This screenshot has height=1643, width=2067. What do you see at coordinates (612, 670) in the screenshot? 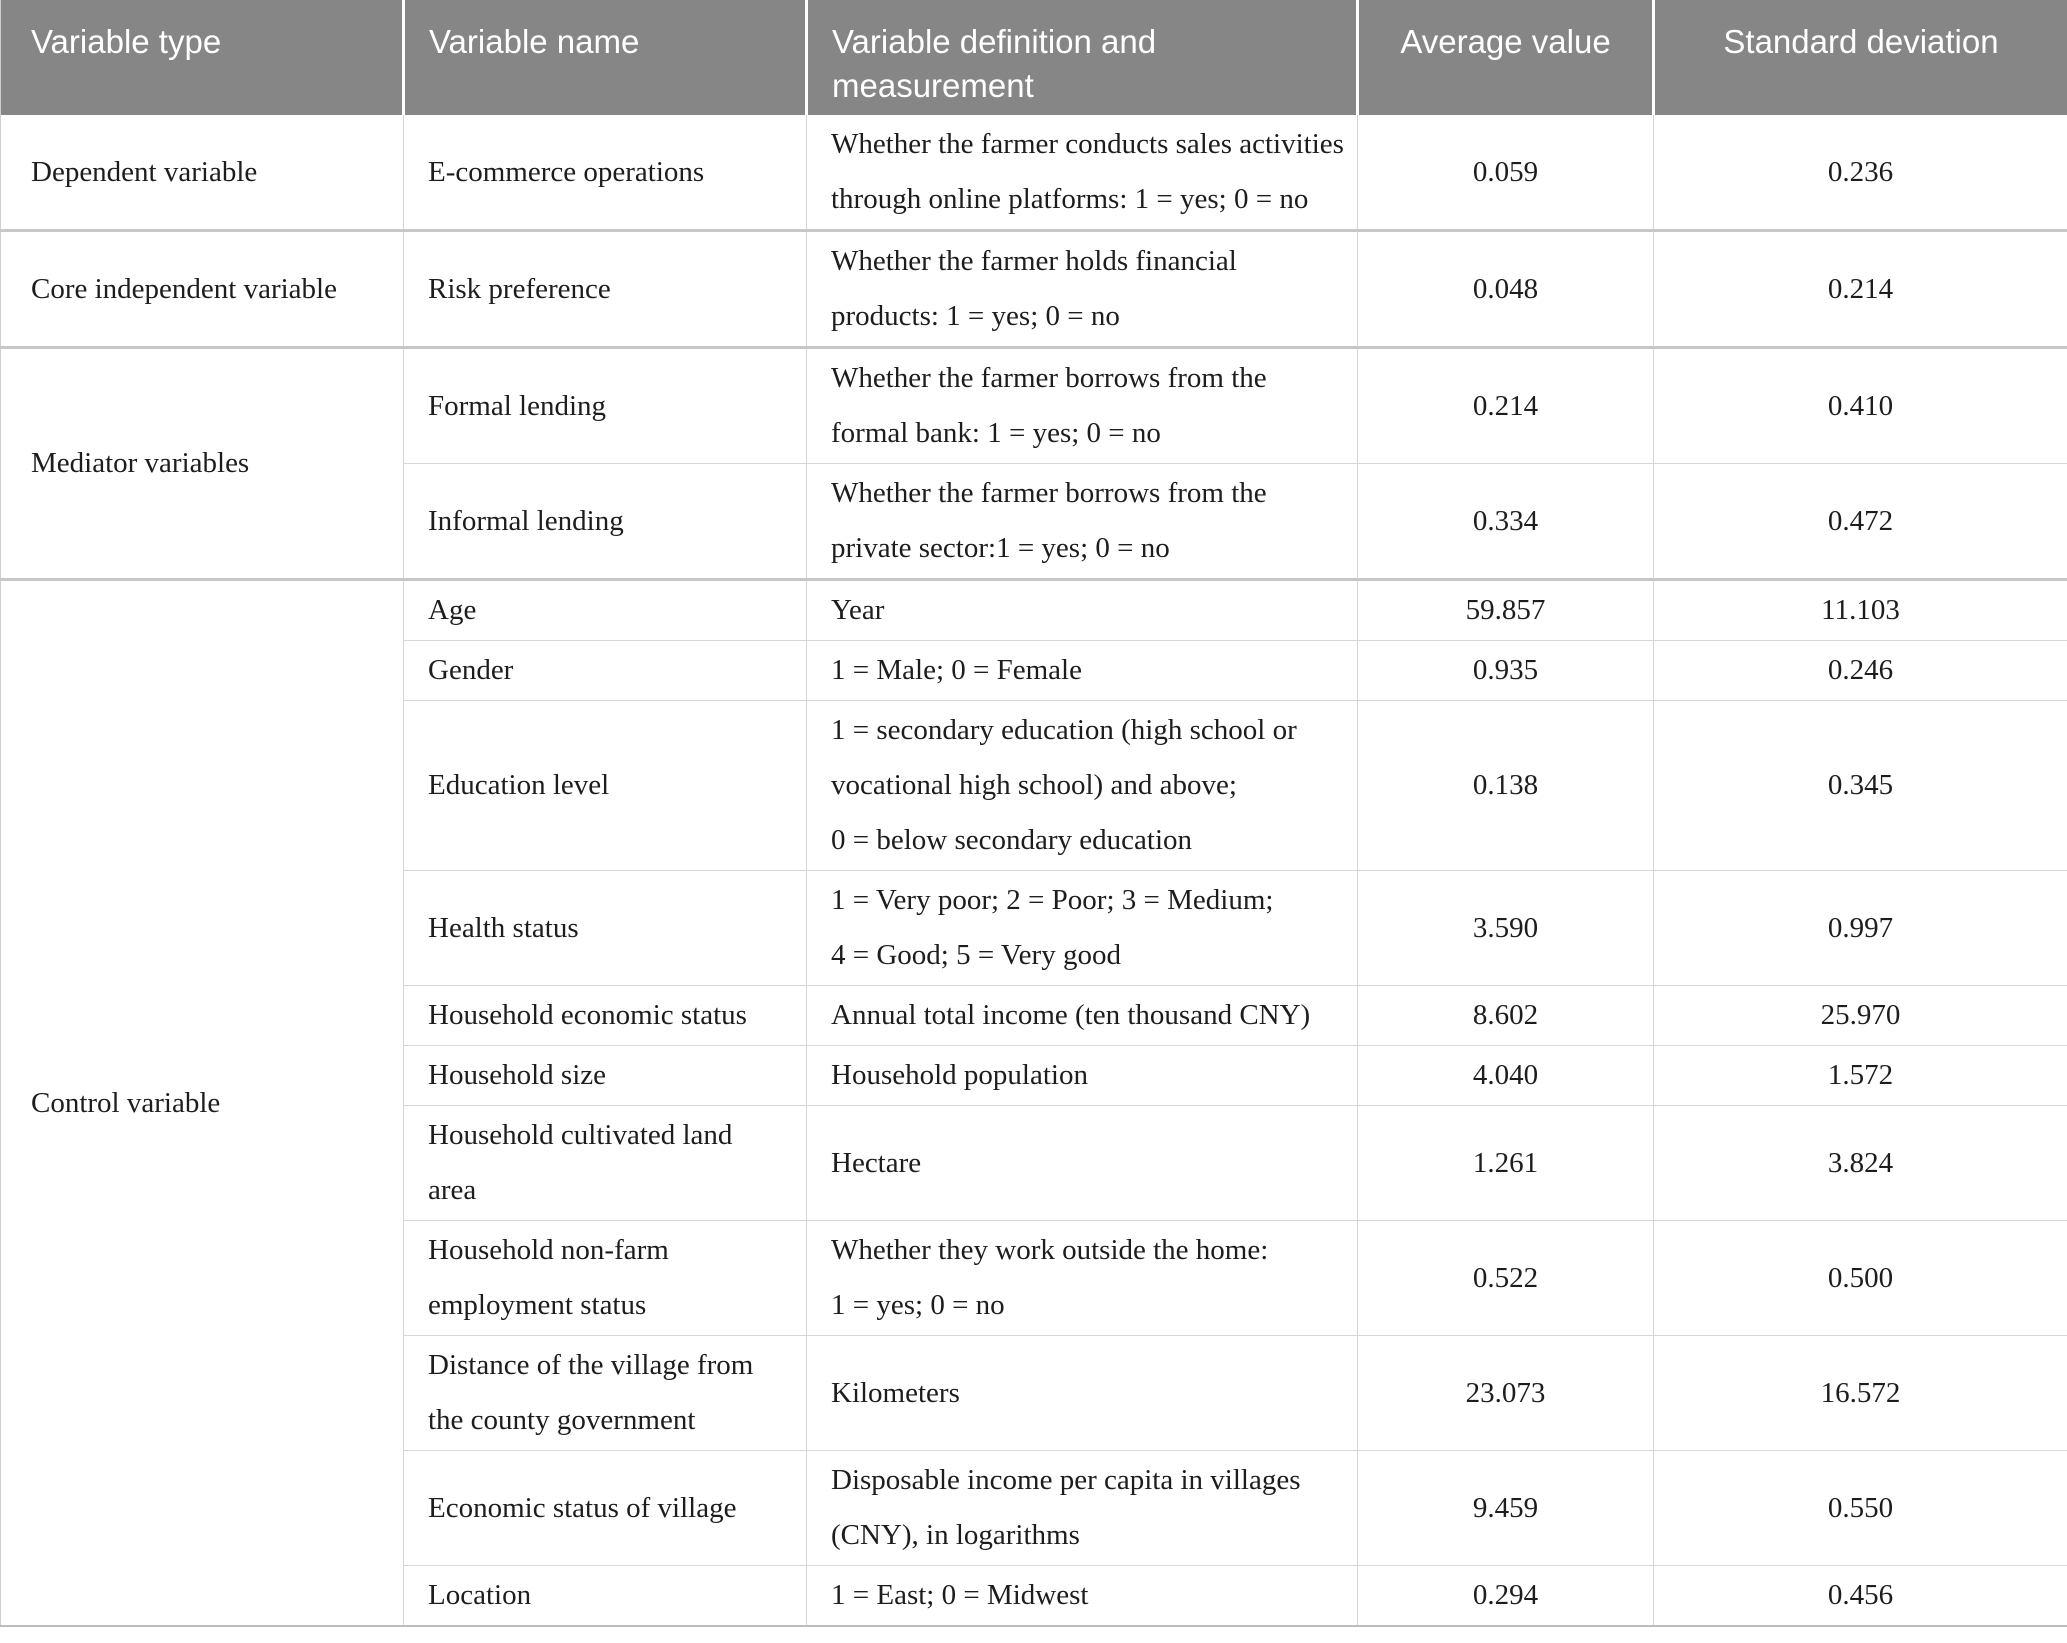
I see `cell-text-line: Gender` at bounding box center [612, 670].